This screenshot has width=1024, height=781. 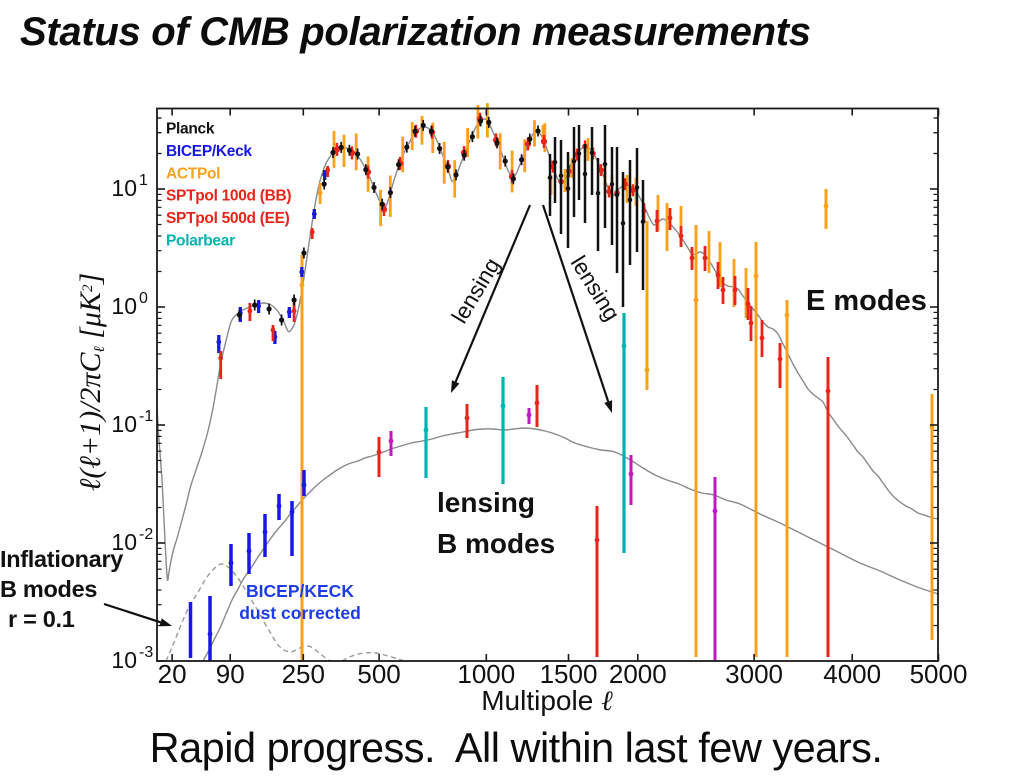 What do you see at coordinates (200, 241) in the screenshot?
I see `svg-text: Polarbear` at bounding box center [200, 241].